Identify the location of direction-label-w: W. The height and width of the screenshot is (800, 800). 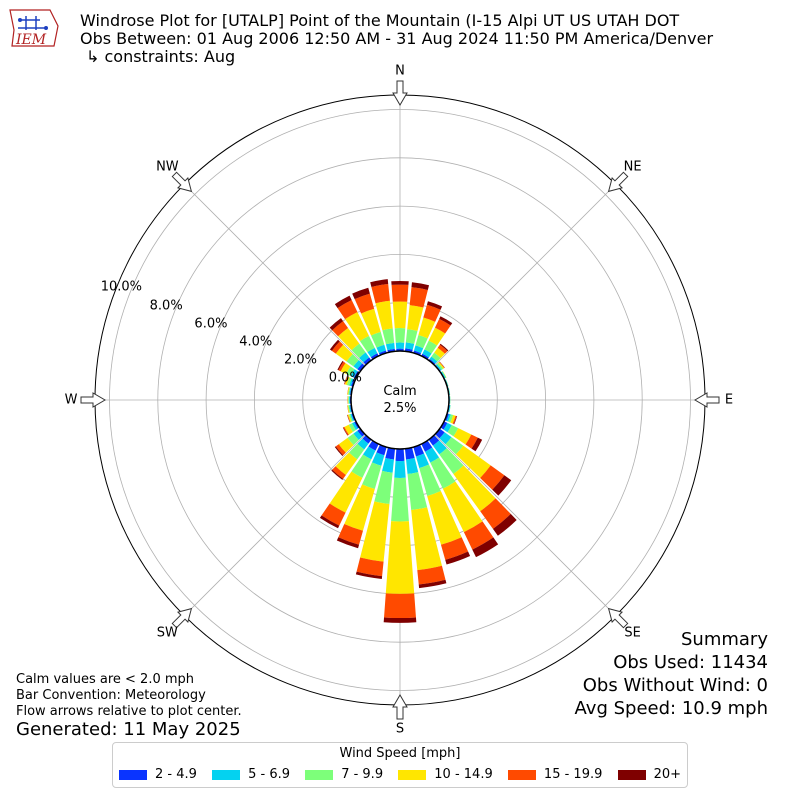
(71, 400).